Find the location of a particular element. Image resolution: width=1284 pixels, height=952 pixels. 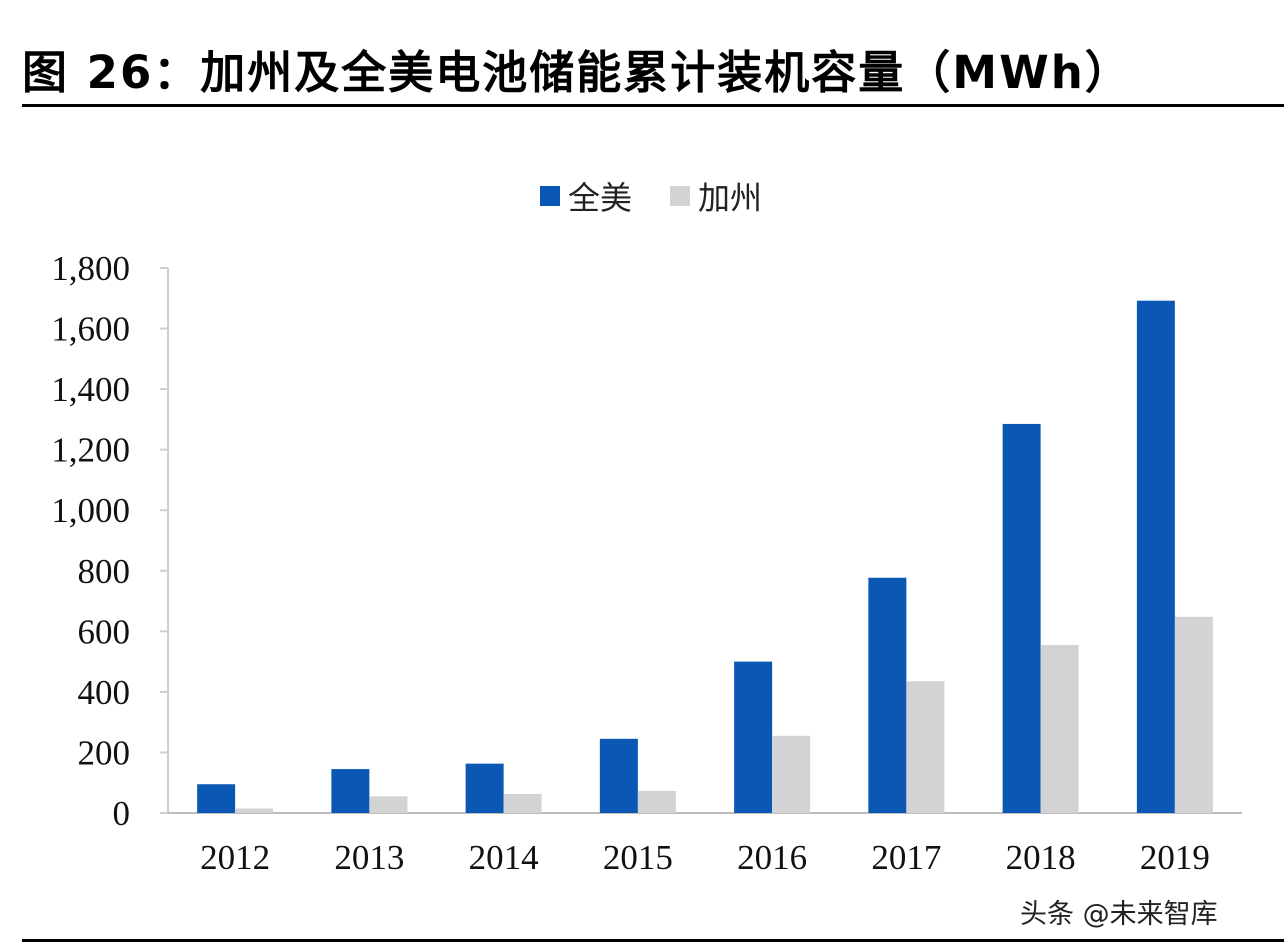

y-tick-label: 1,200 is located at coordinates (90, 450).